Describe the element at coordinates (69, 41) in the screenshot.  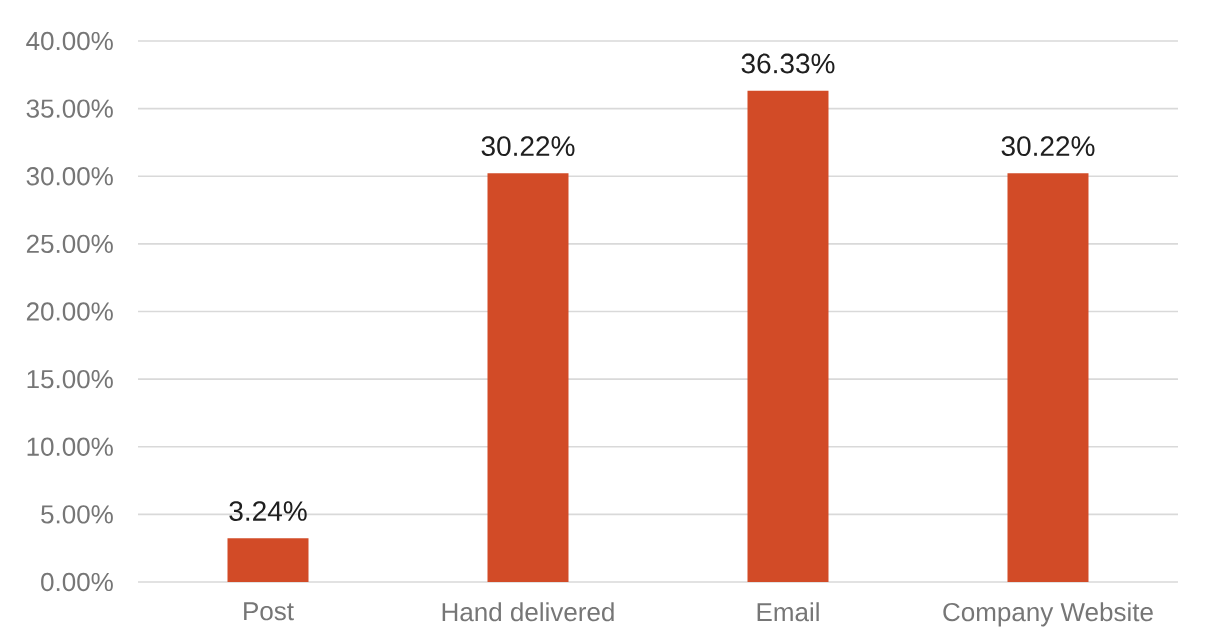
I see `y-tick-label: 40.00%` at that location.